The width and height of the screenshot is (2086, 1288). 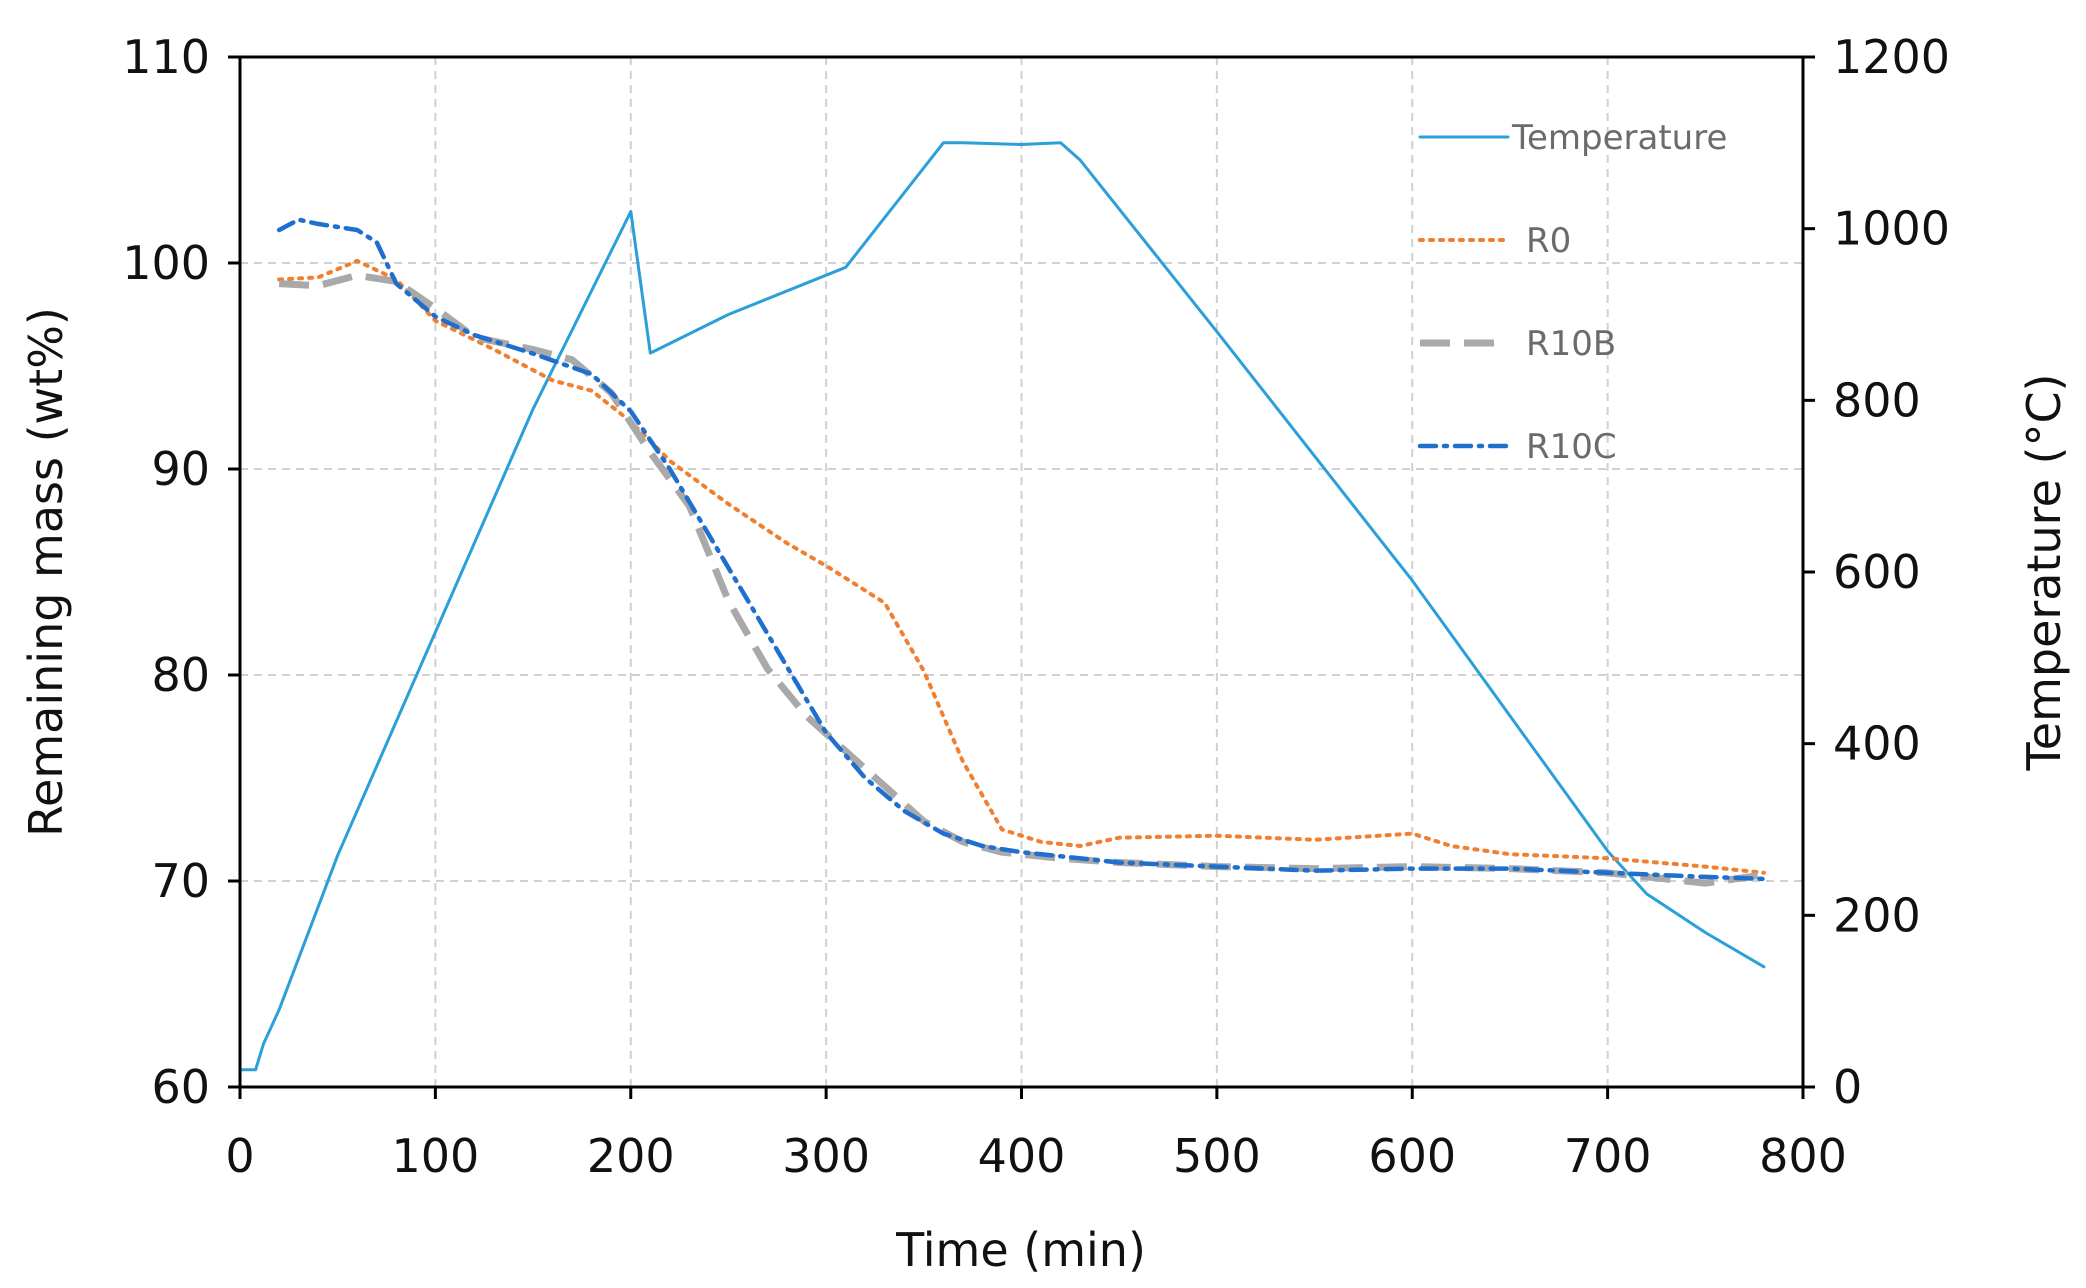 I want to click on x-tick-label: 700, so click(x=1608, y=1156).